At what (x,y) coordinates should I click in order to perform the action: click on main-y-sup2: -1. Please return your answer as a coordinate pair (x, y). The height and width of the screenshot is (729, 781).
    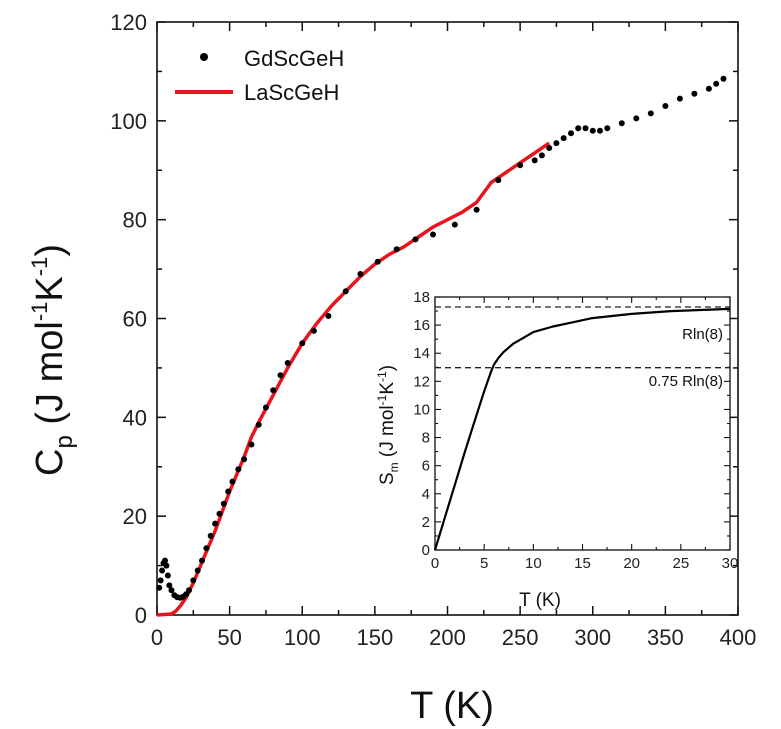
    Looking at the image, I should click on (39, 267).